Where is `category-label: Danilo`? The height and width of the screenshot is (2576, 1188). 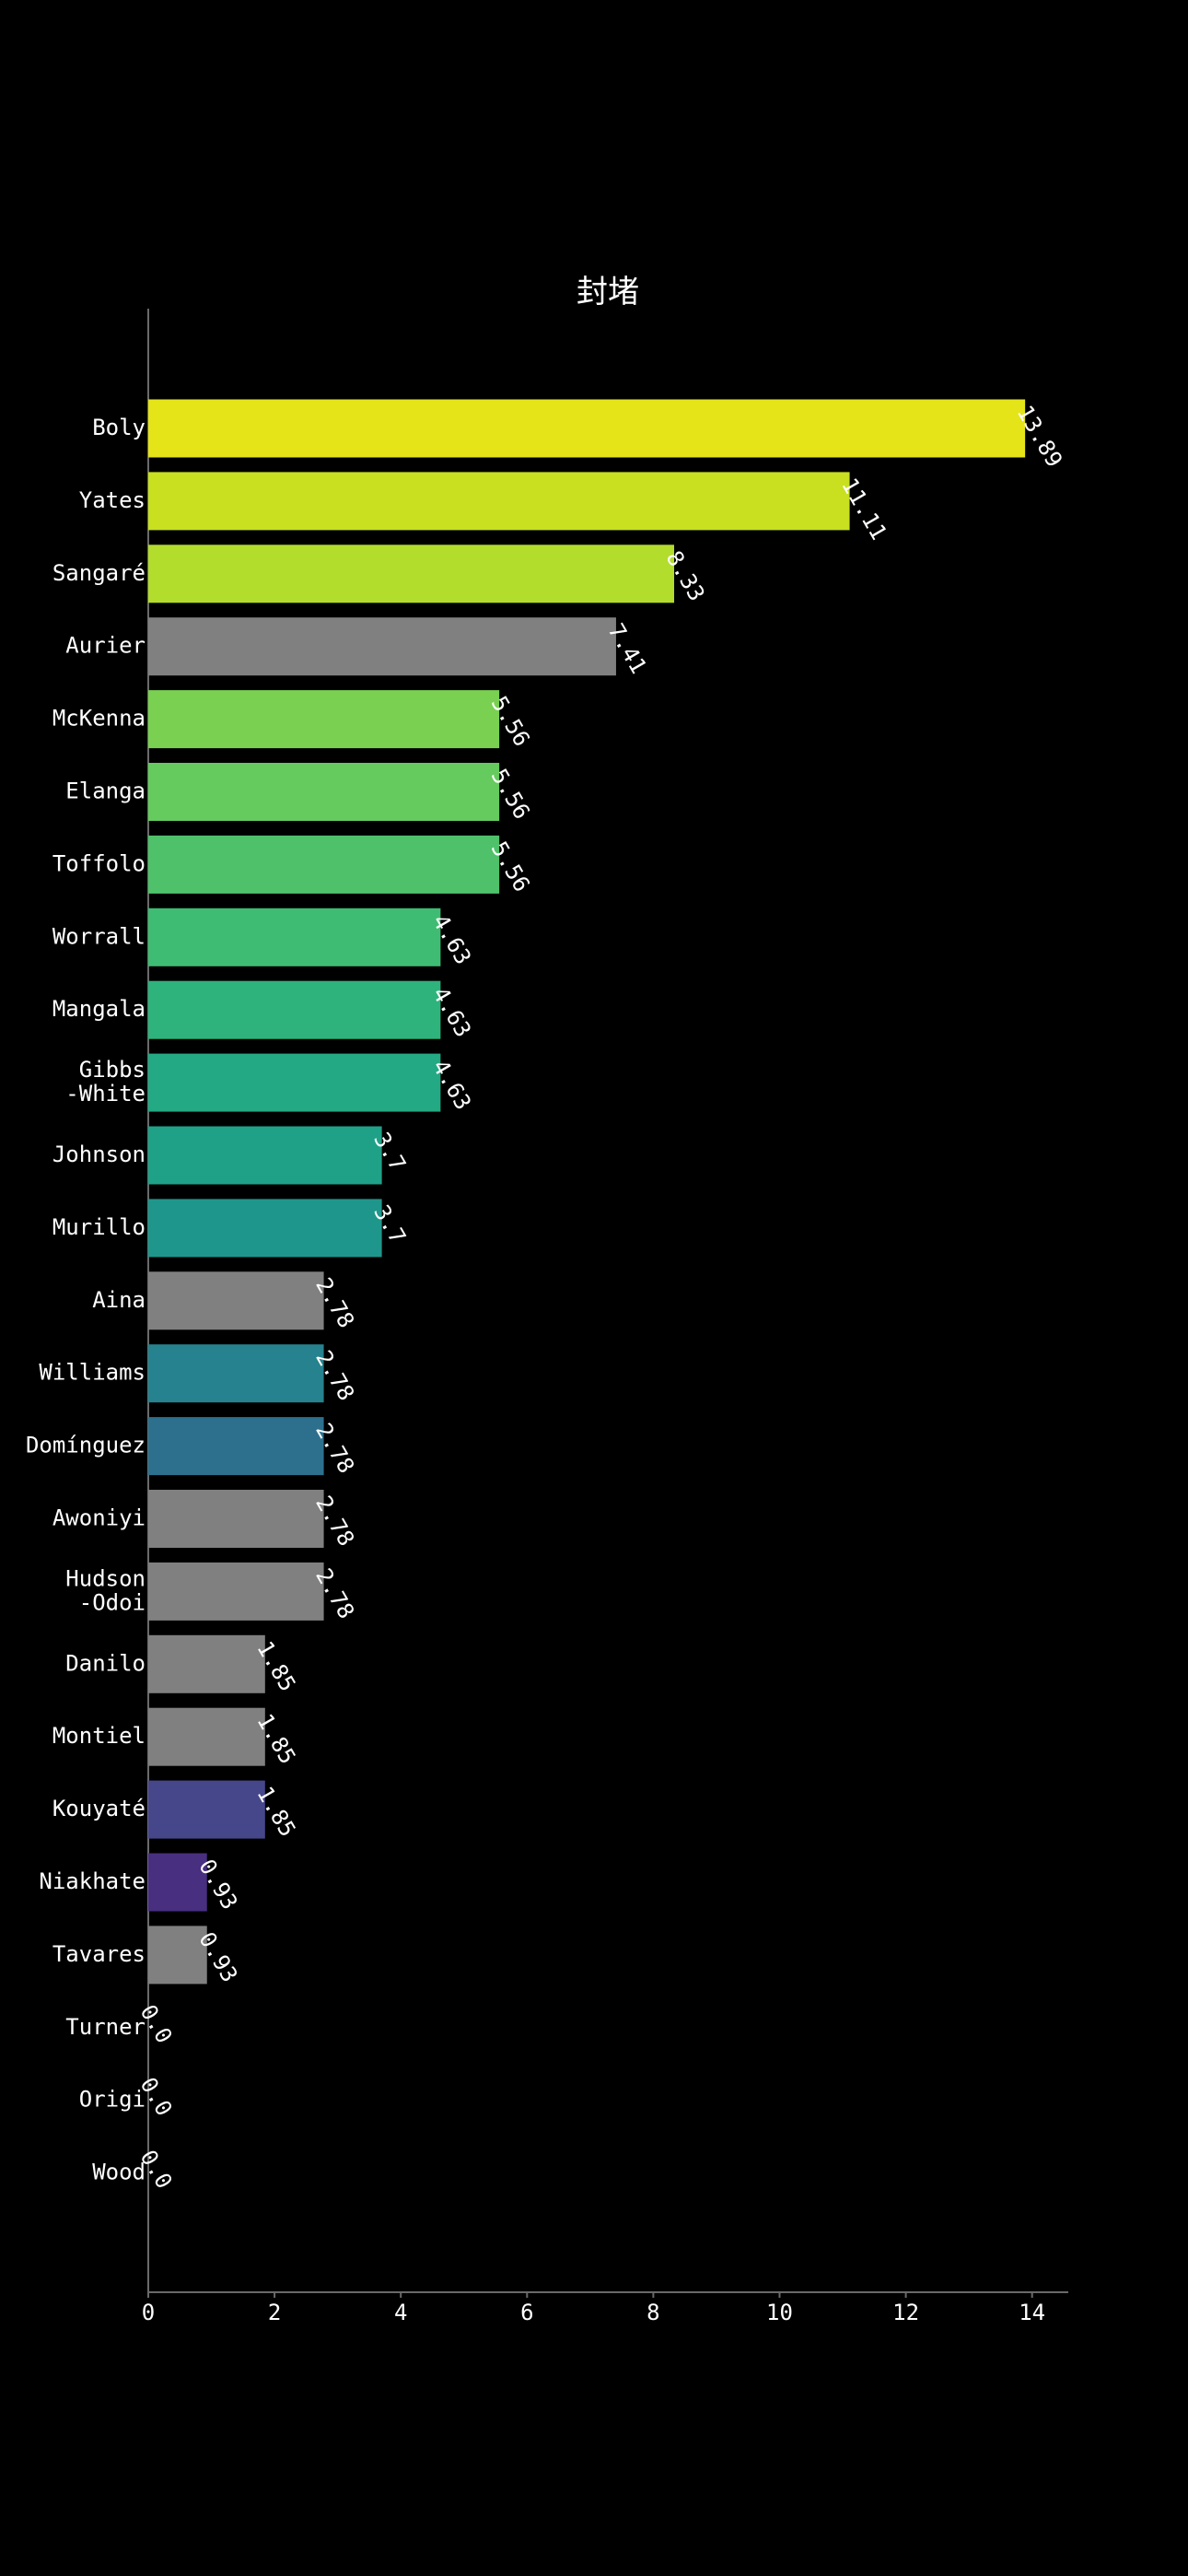
category-label: Danilo is located at coordinates (105, 1663).